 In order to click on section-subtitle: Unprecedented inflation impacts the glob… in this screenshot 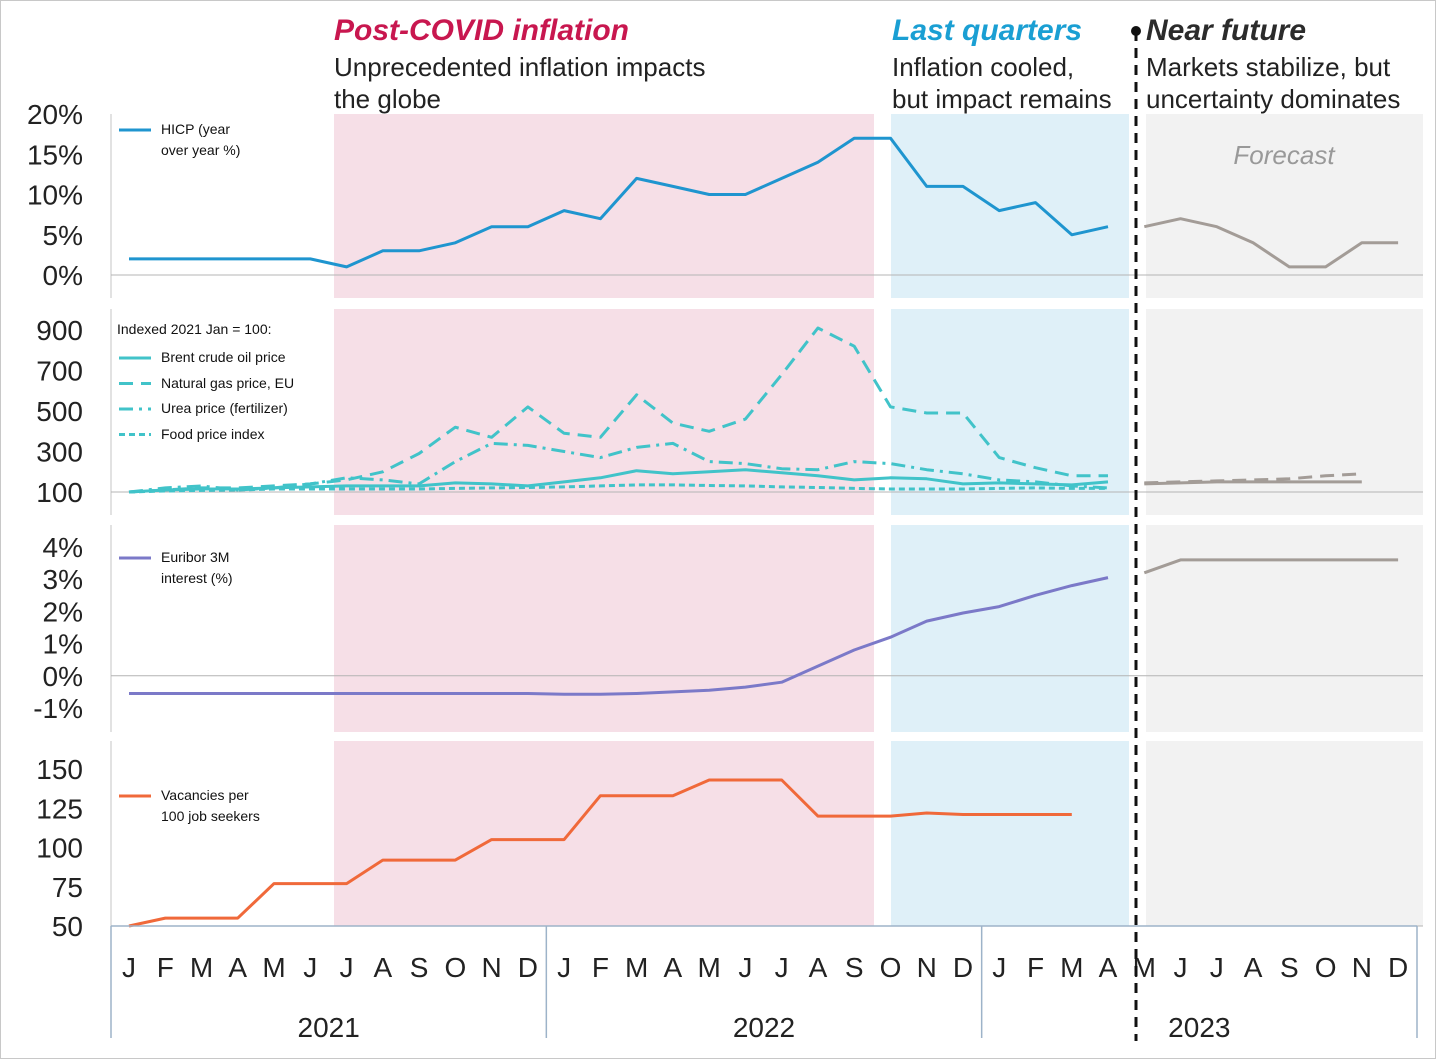, I will do `click(520, 83)`.